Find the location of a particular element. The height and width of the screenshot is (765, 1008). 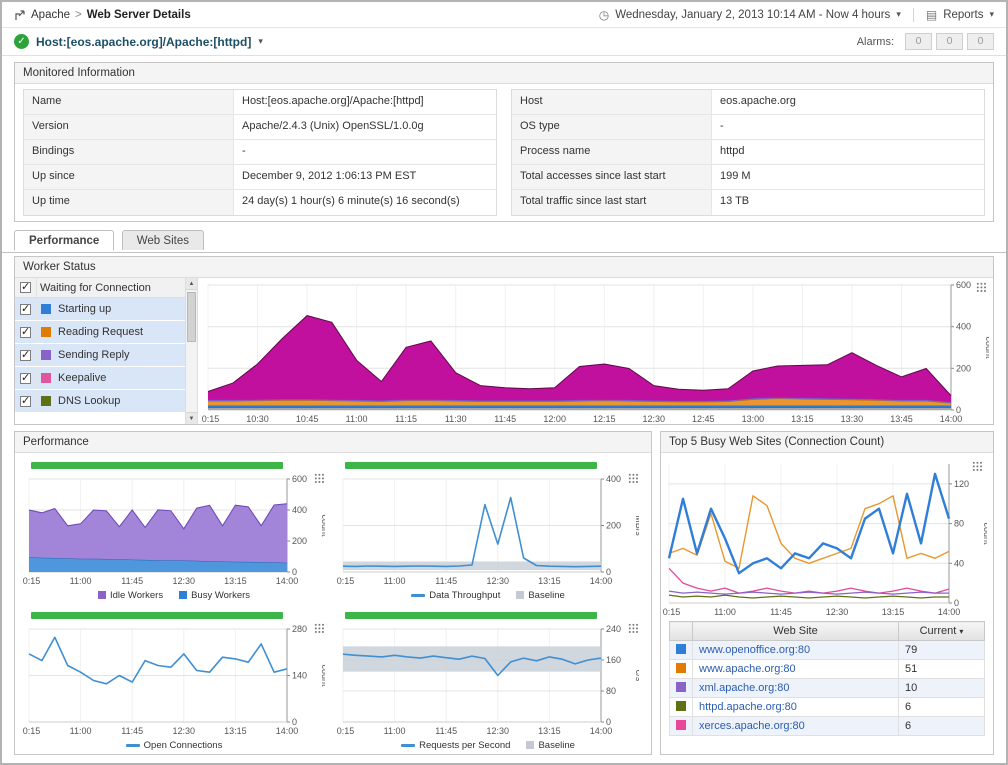

site-link: www.apache.org:80 is located at coordinates (747, 669).